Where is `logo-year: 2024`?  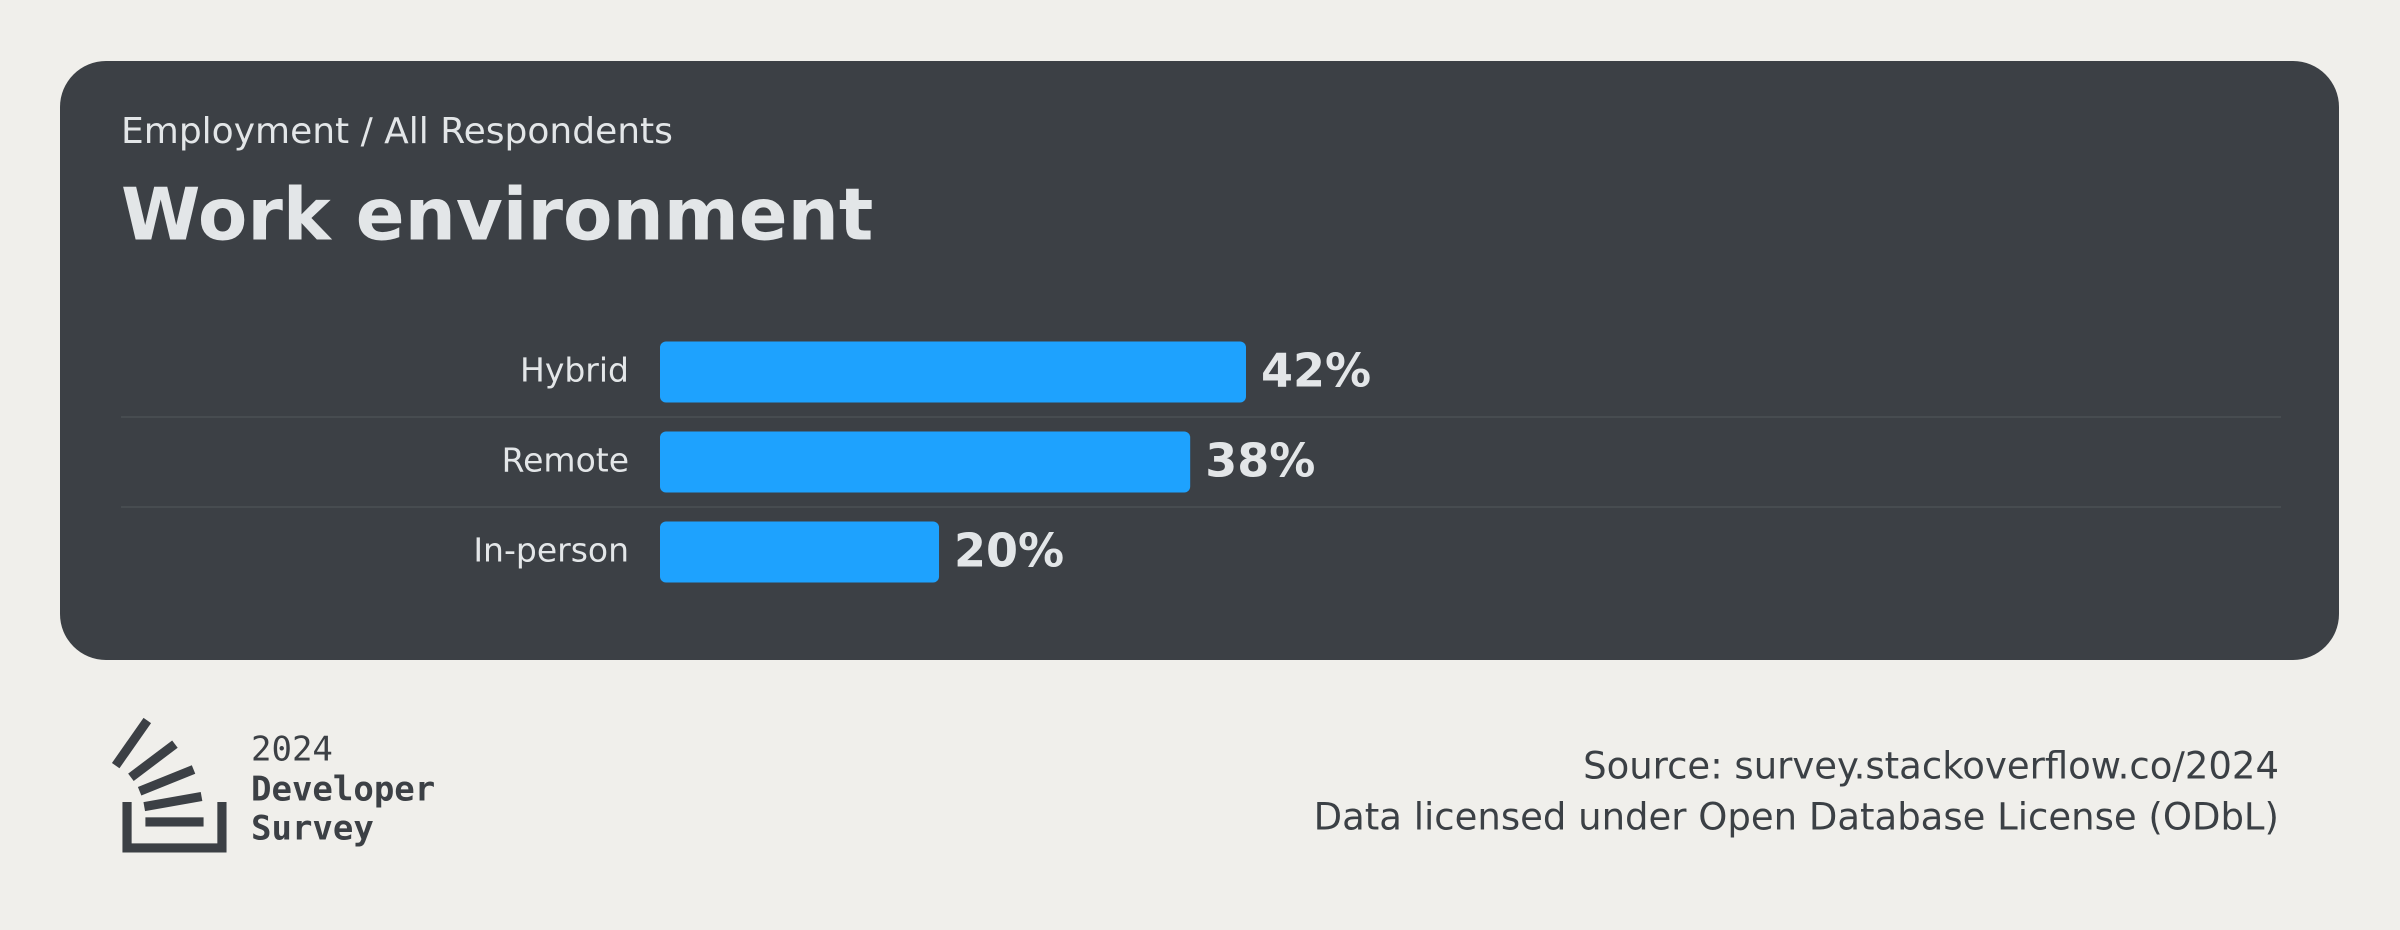
logo-year: 2024 is located at coordinates (292, 750).